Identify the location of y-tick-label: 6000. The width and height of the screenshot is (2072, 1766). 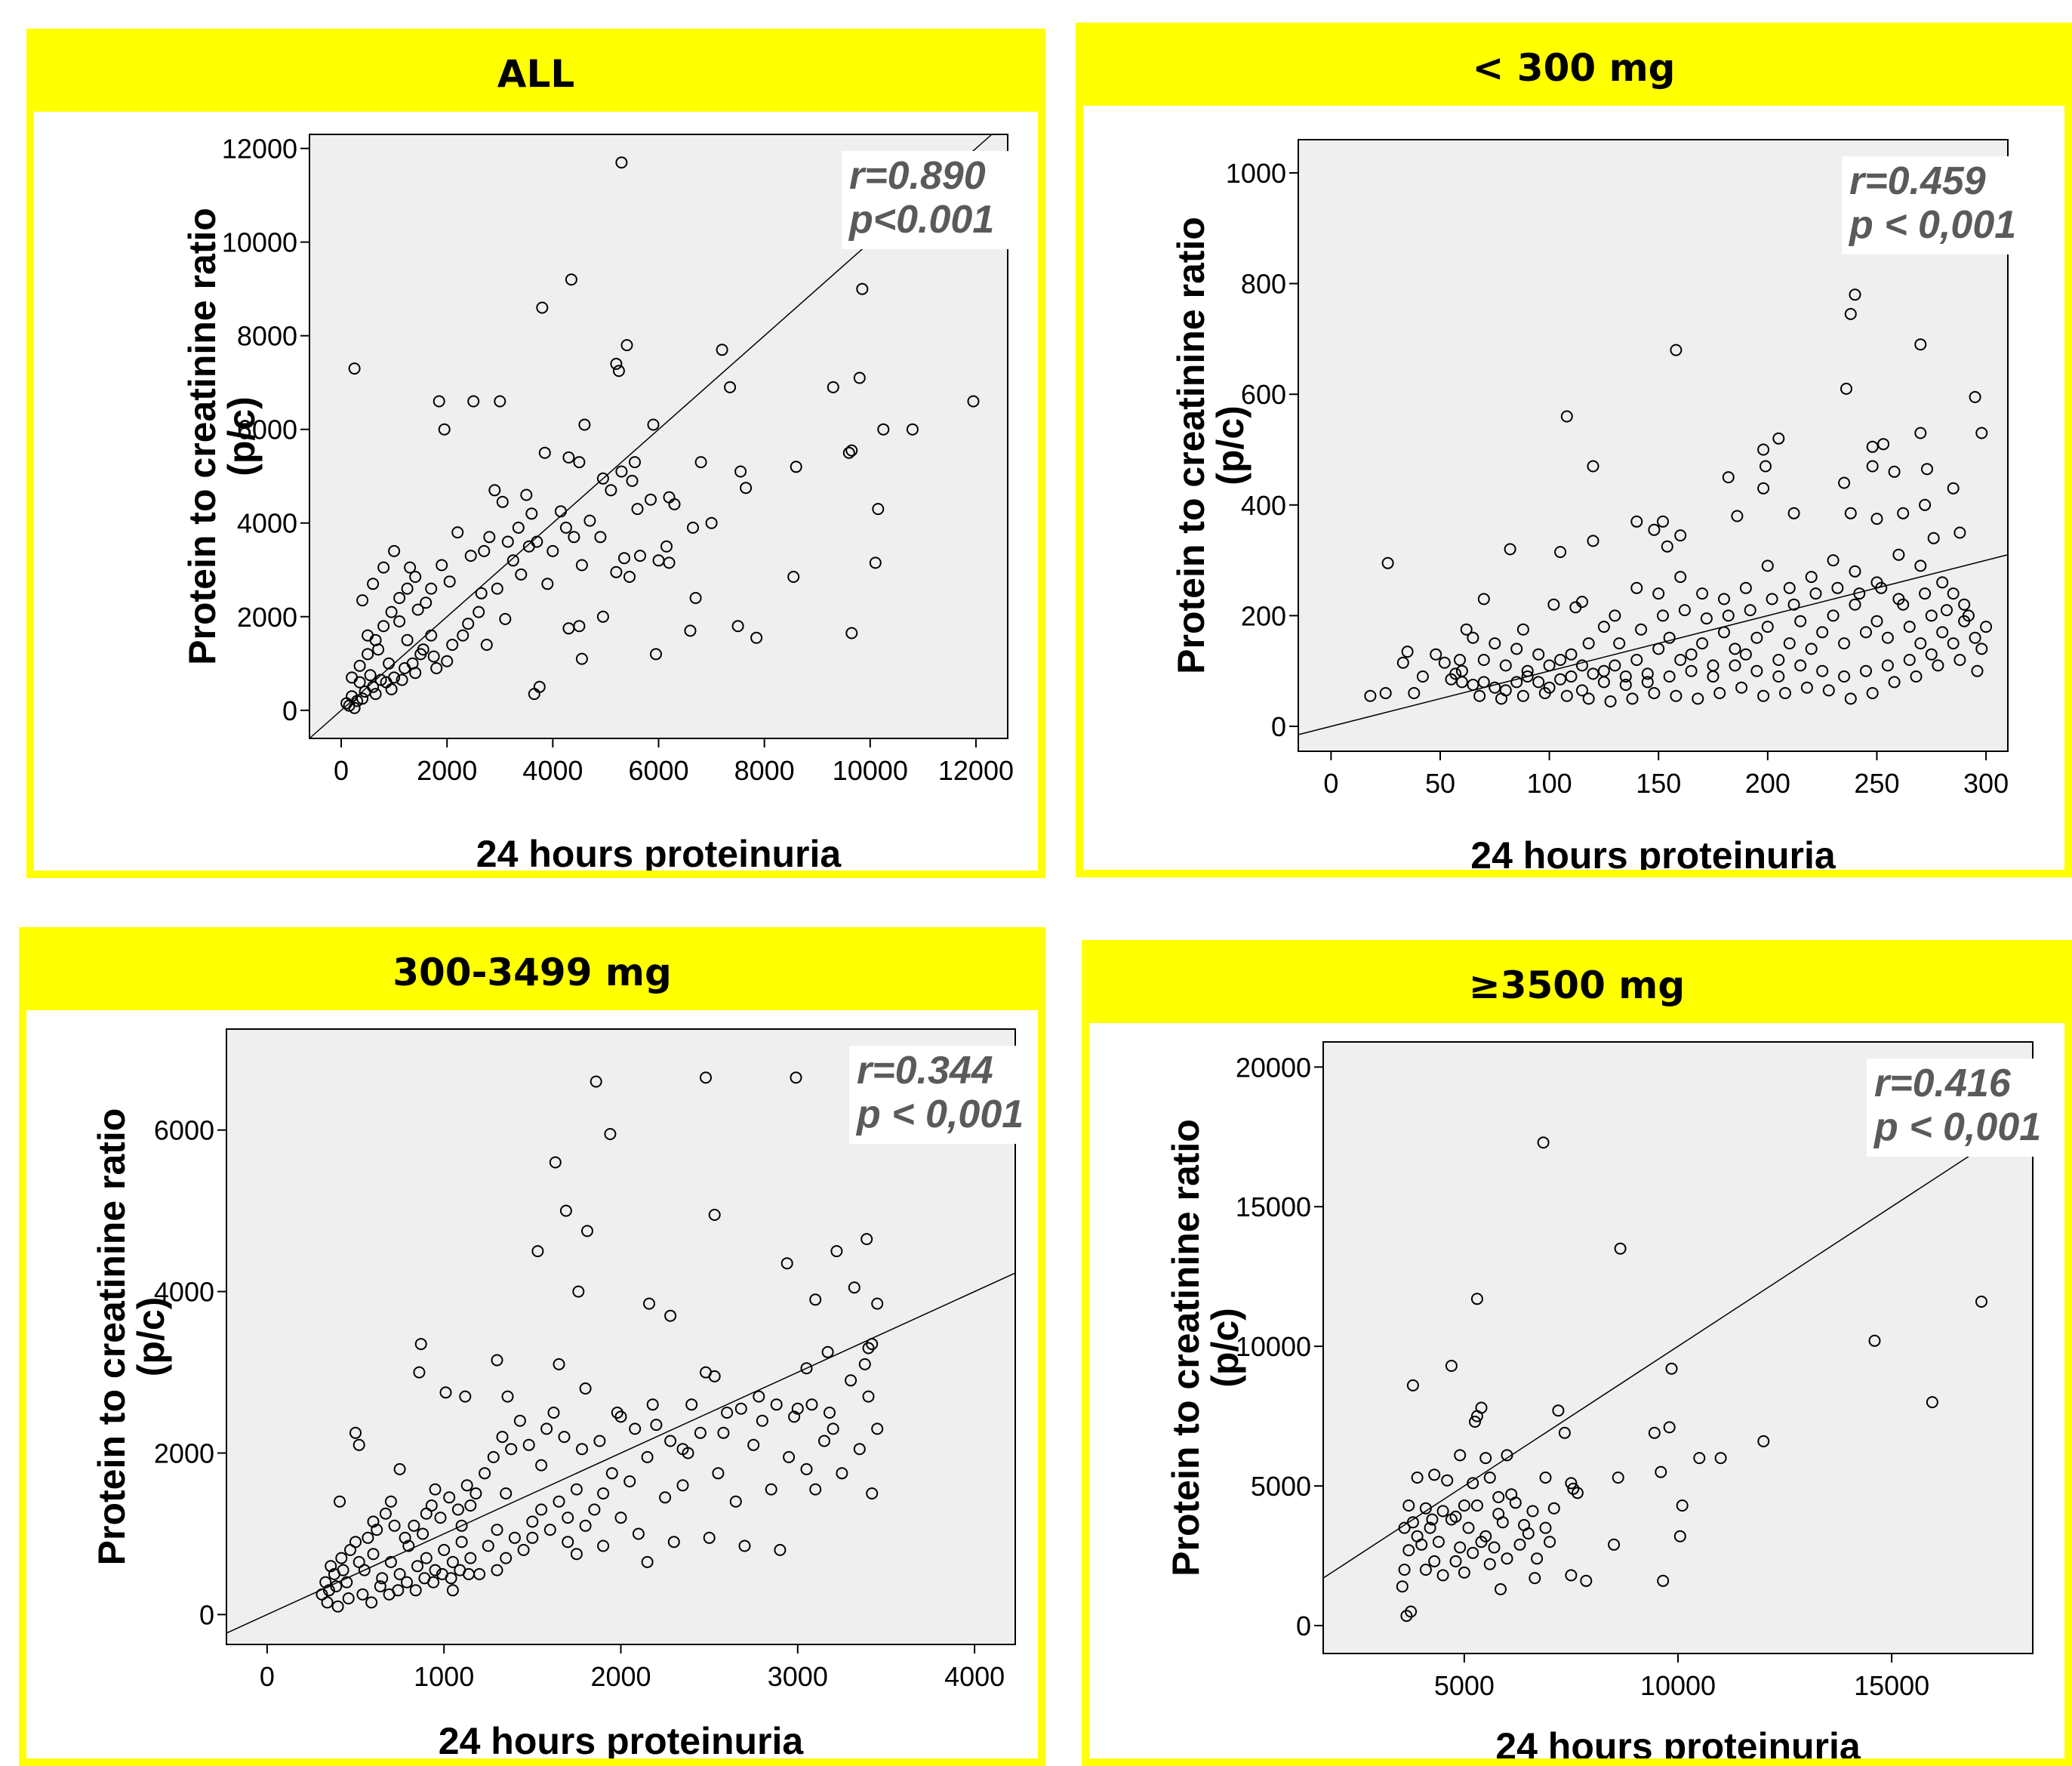
(267, 430).